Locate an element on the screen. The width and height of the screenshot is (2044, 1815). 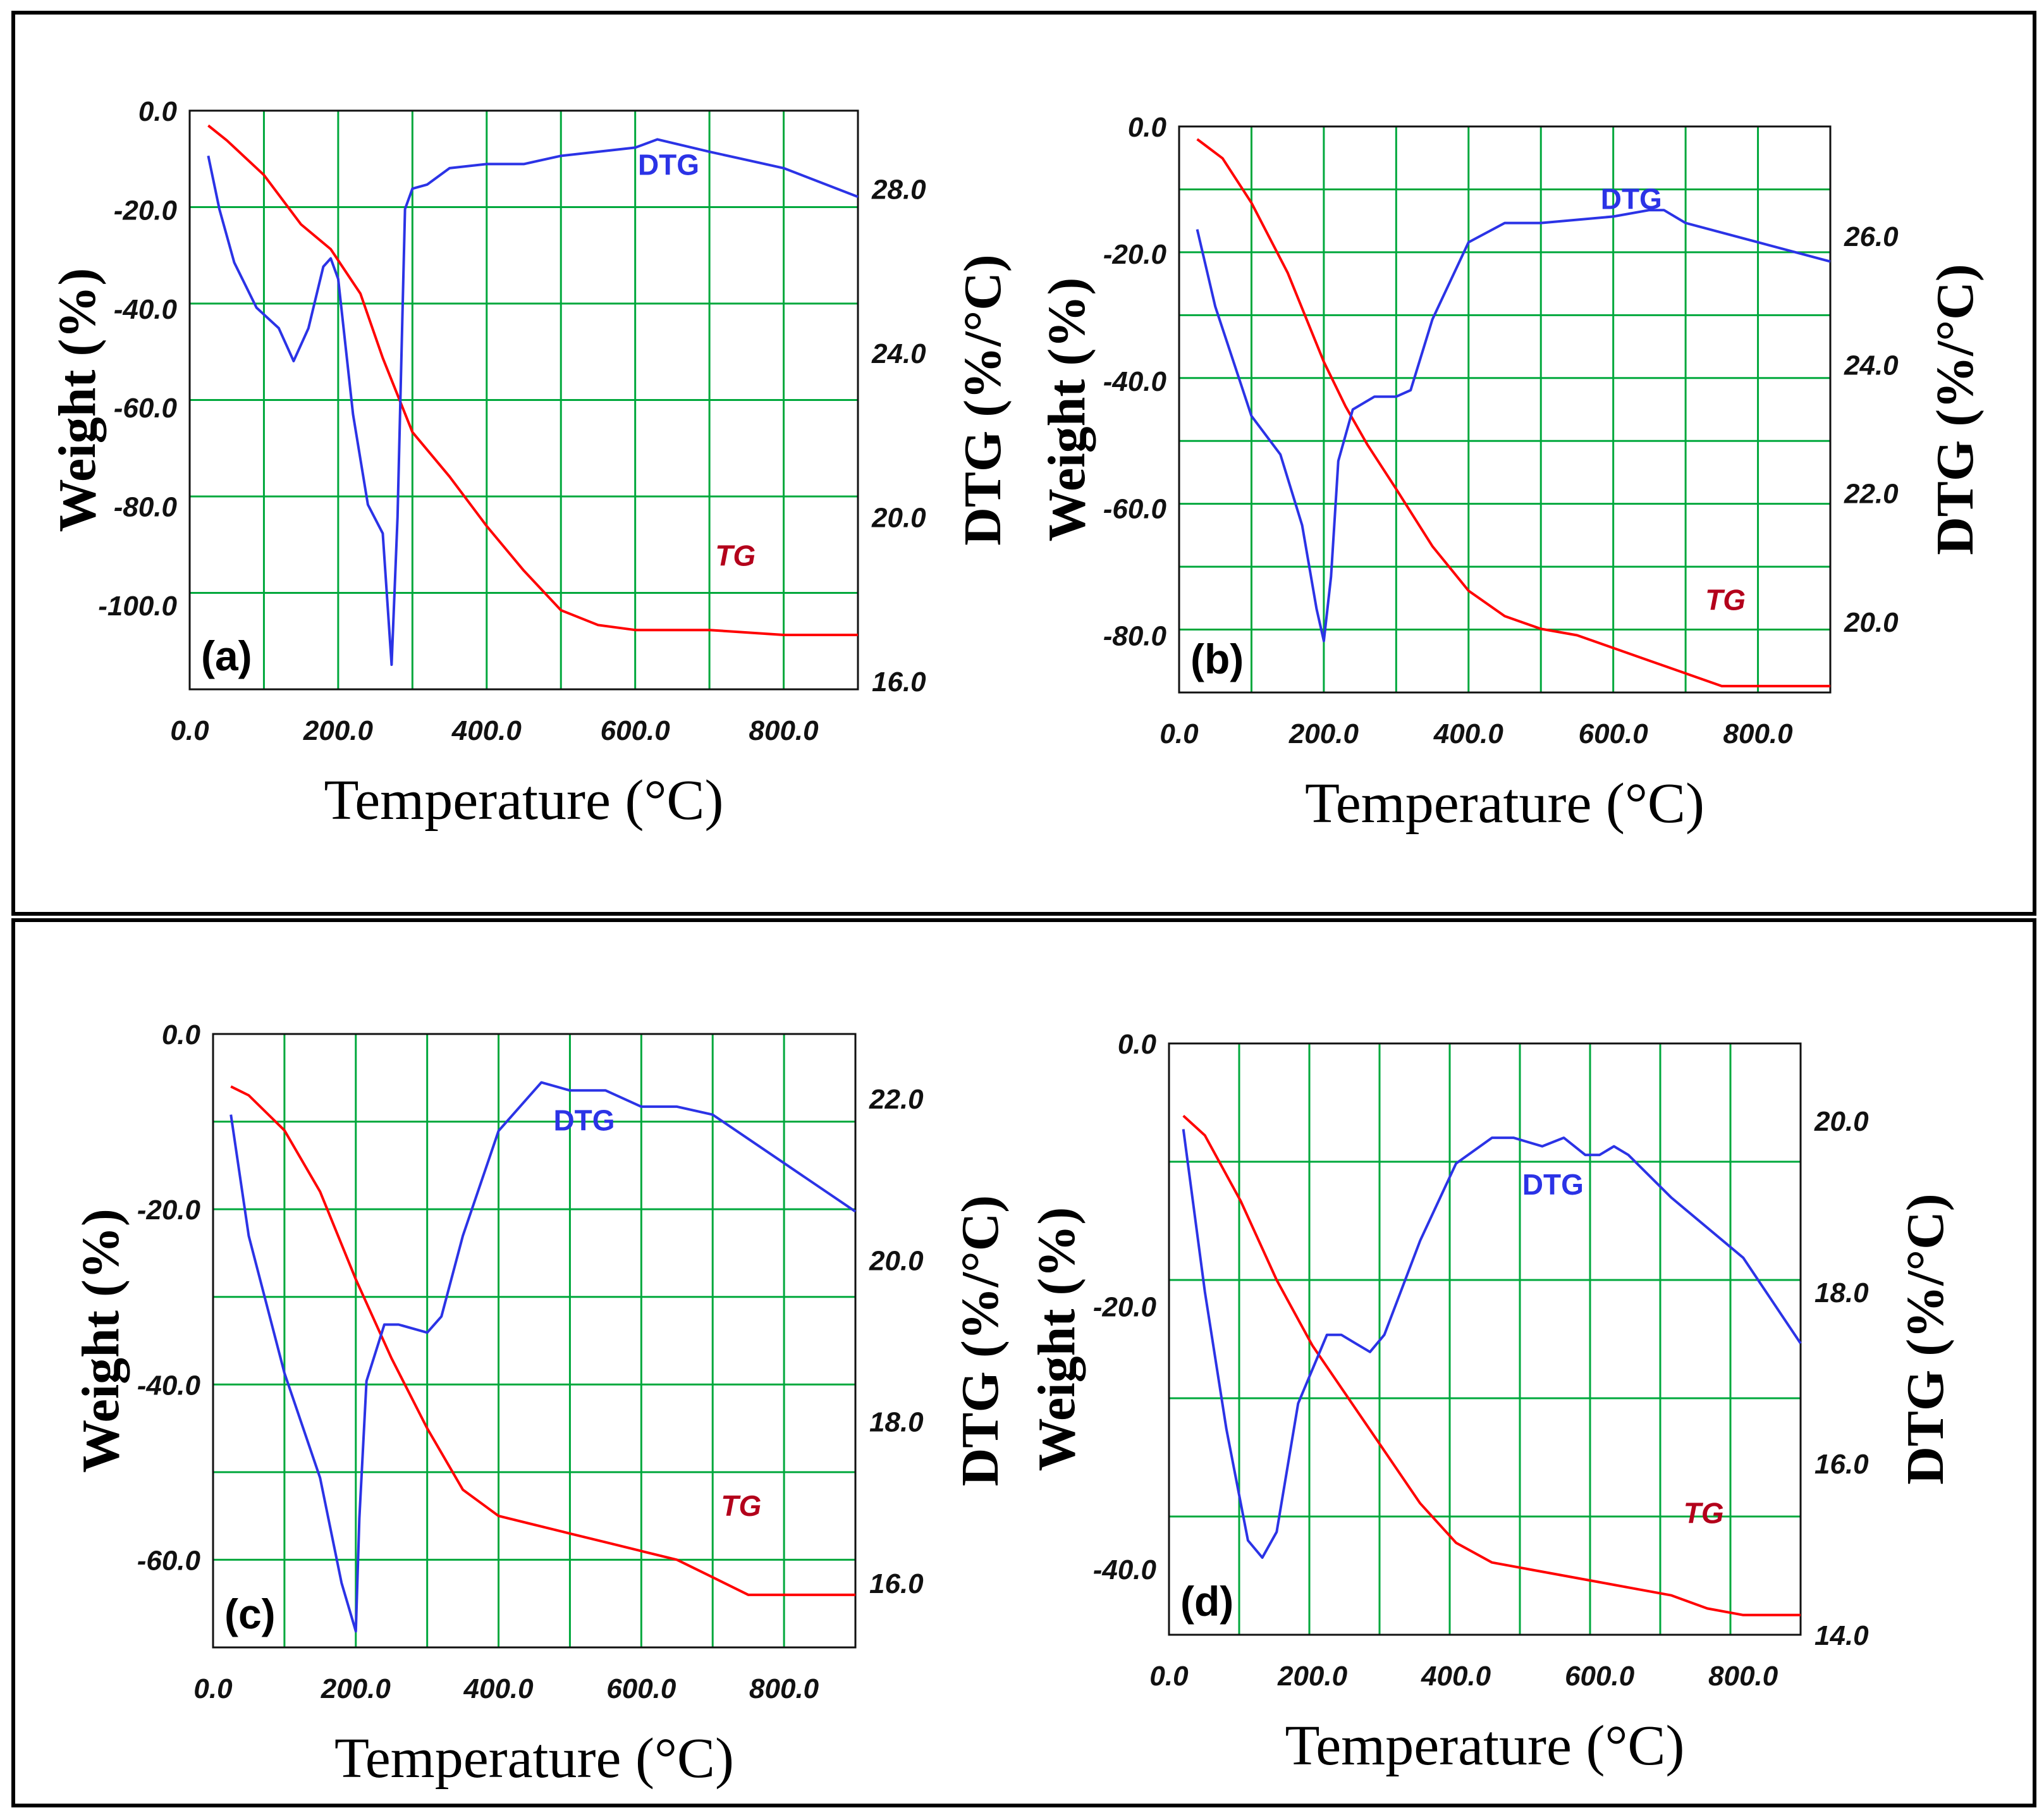
y2-tick-label: 28.0 is located at coordinates (898, 189).